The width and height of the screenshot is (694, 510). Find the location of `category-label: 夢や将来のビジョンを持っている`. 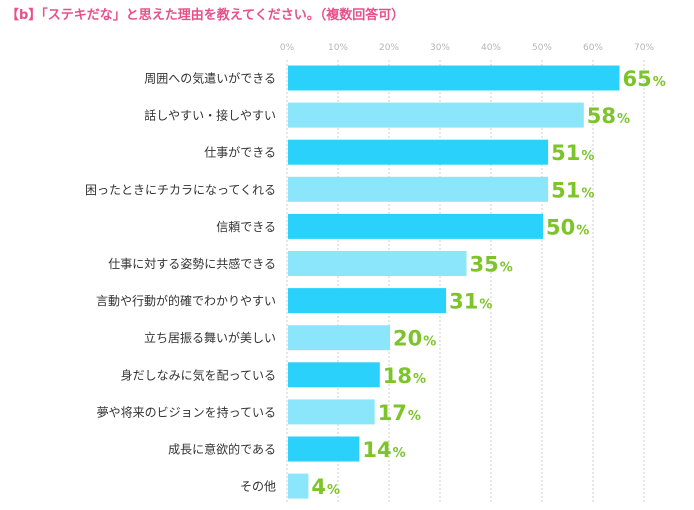

category-label: 夢や将来のビジョンを持っている is located at coordinates (186, 411).